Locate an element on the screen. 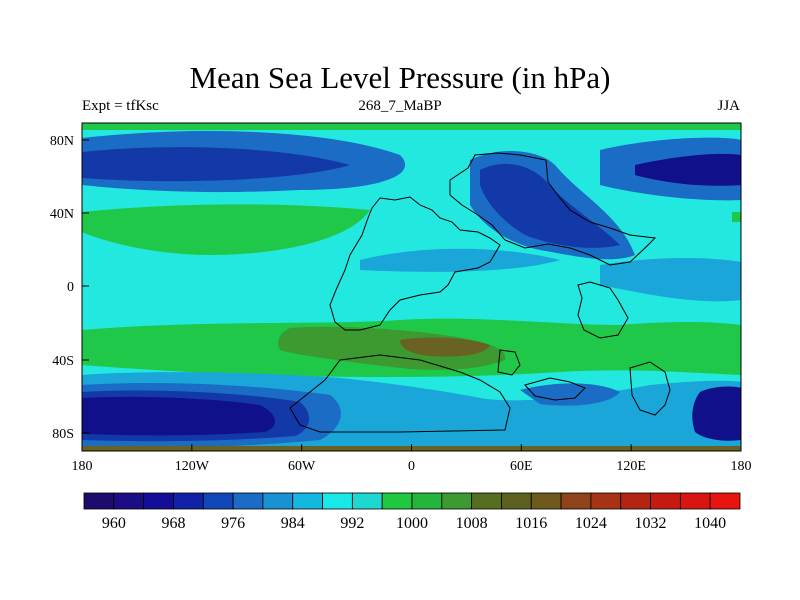 The image size is (800, 600). north-high-east is located at coordinates (736, 217).